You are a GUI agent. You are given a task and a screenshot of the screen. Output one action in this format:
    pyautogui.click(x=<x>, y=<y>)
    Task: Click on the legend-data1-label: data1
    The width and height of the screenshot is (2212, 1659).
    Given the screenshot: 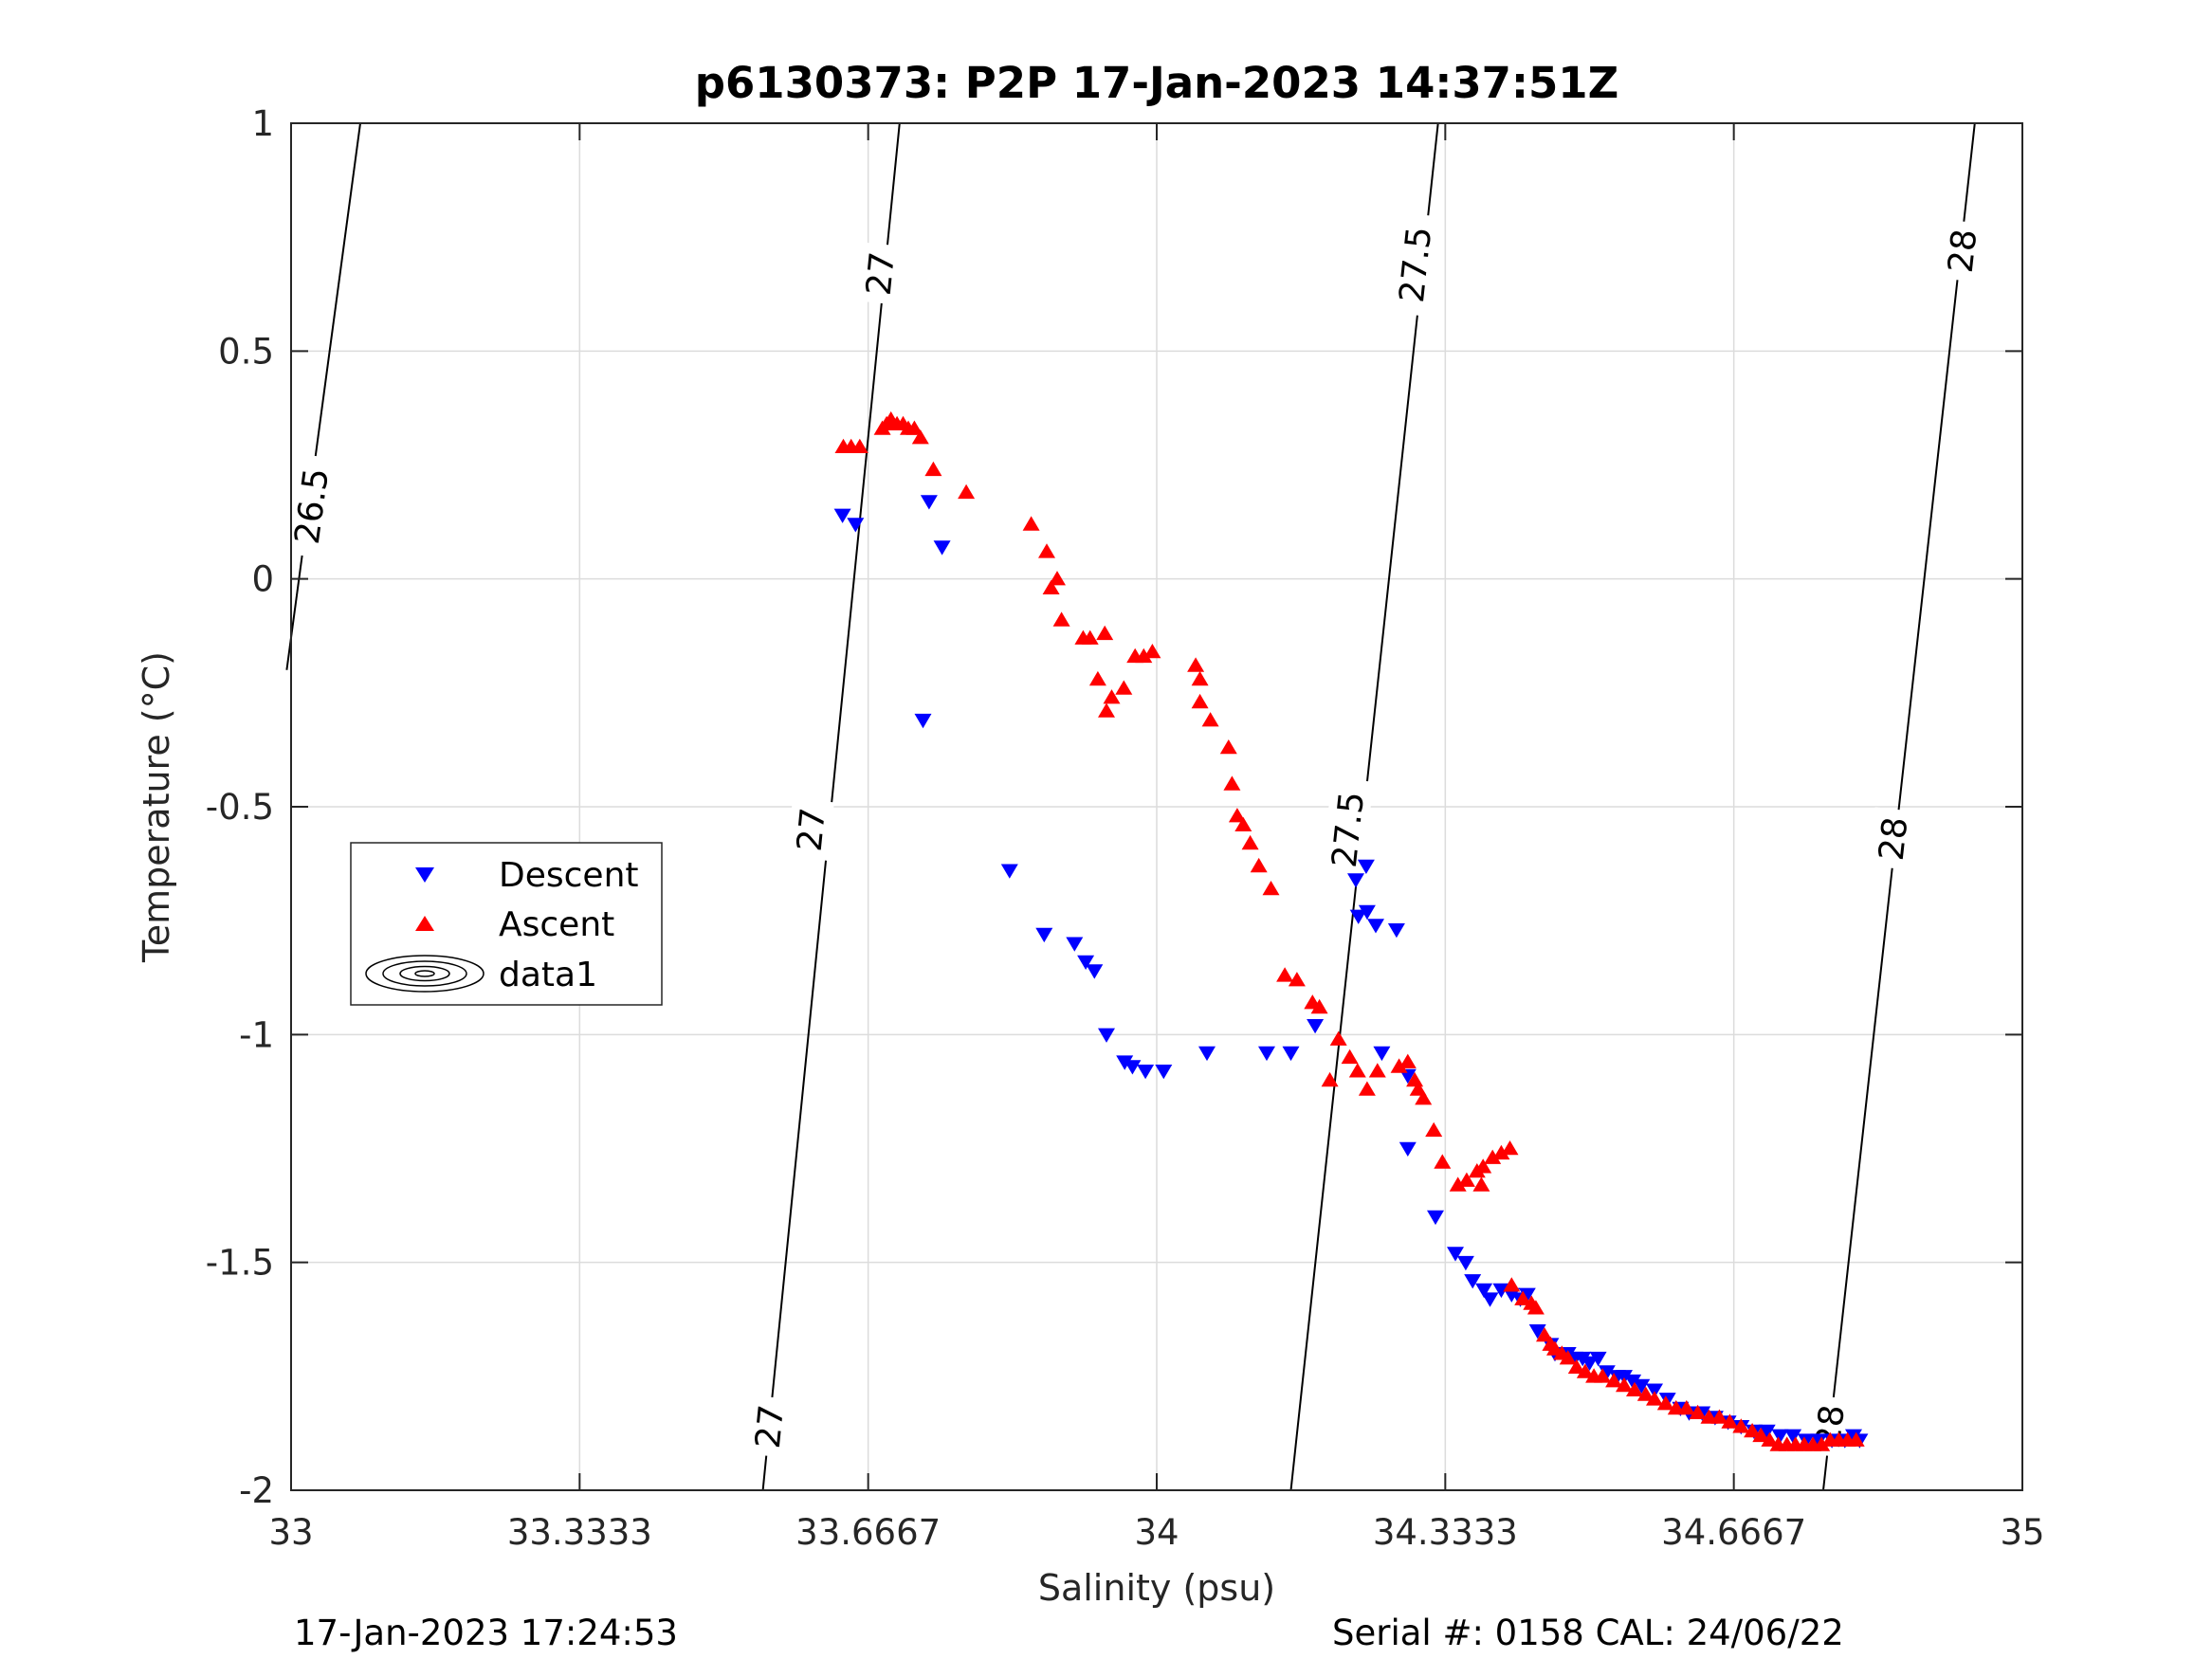 What is the action you would take?
    pyautogui.click(x=548, y=975)
    